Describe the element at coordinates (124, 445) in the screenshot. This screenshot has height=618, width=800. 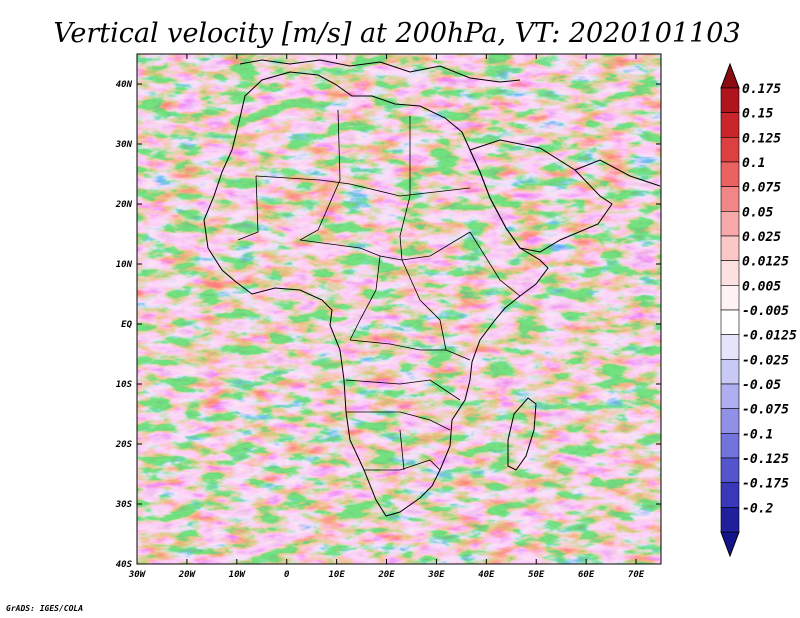
I see `y-tick-label: 20S` at that location.